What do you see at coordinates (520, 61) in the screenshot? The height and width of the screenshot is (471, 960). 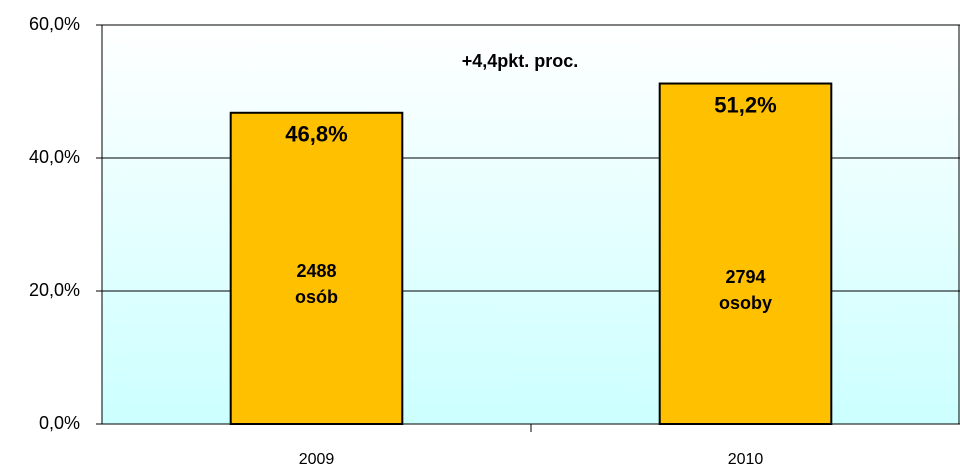 I see `annotation: +4,4pkt. proc.` at bounding box center [520, 61].